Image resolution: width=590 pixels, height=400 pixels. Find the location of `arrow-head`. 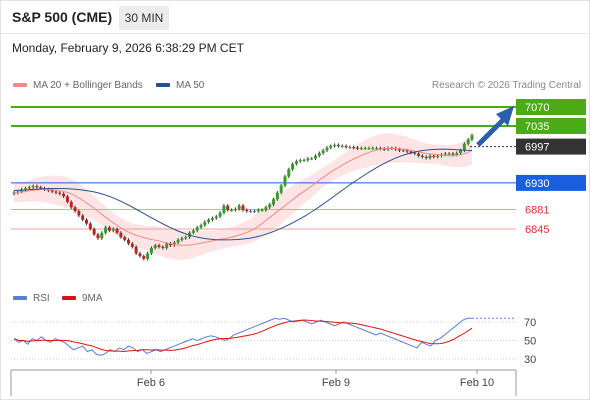

arrow-head is located at coordinates (505, 116).